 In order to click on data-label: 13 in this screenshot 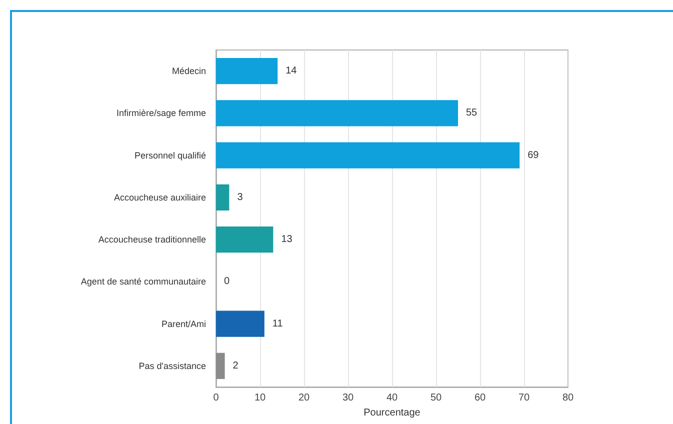, I will do `click(287, 240)`.